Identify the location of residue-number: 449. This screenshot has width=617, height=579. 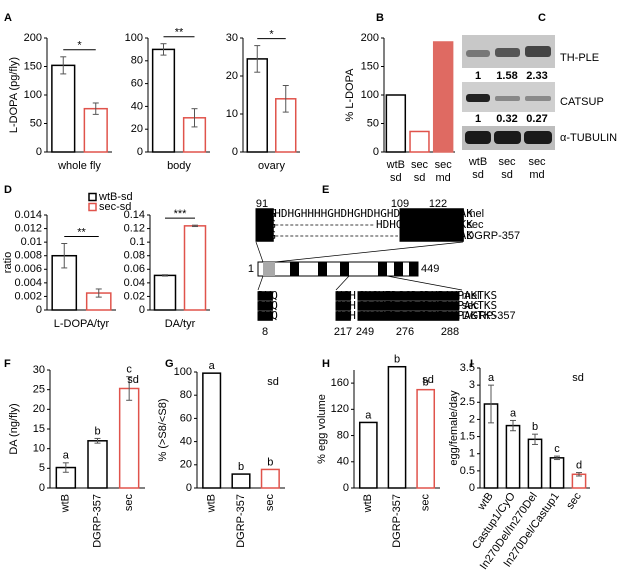
(430, 269).